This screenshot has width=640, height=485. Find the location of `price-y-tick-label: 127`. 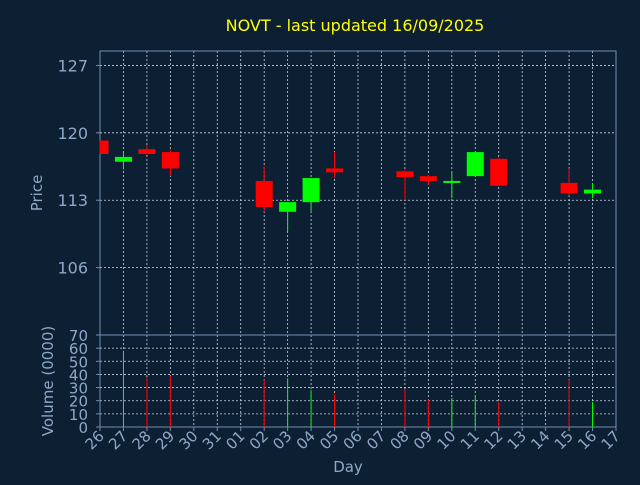

price-y-tick-label: 127 is located at coordinates (72, 65).